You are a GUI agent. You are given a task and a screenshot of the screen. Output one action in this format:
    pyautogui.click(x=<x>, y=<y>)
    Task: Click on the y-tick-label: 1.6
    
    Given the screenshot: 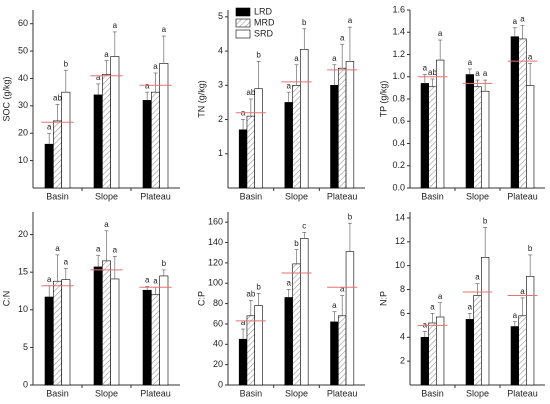 What is the action you would take?
    pyautogui.click(x=398, y=9)
    